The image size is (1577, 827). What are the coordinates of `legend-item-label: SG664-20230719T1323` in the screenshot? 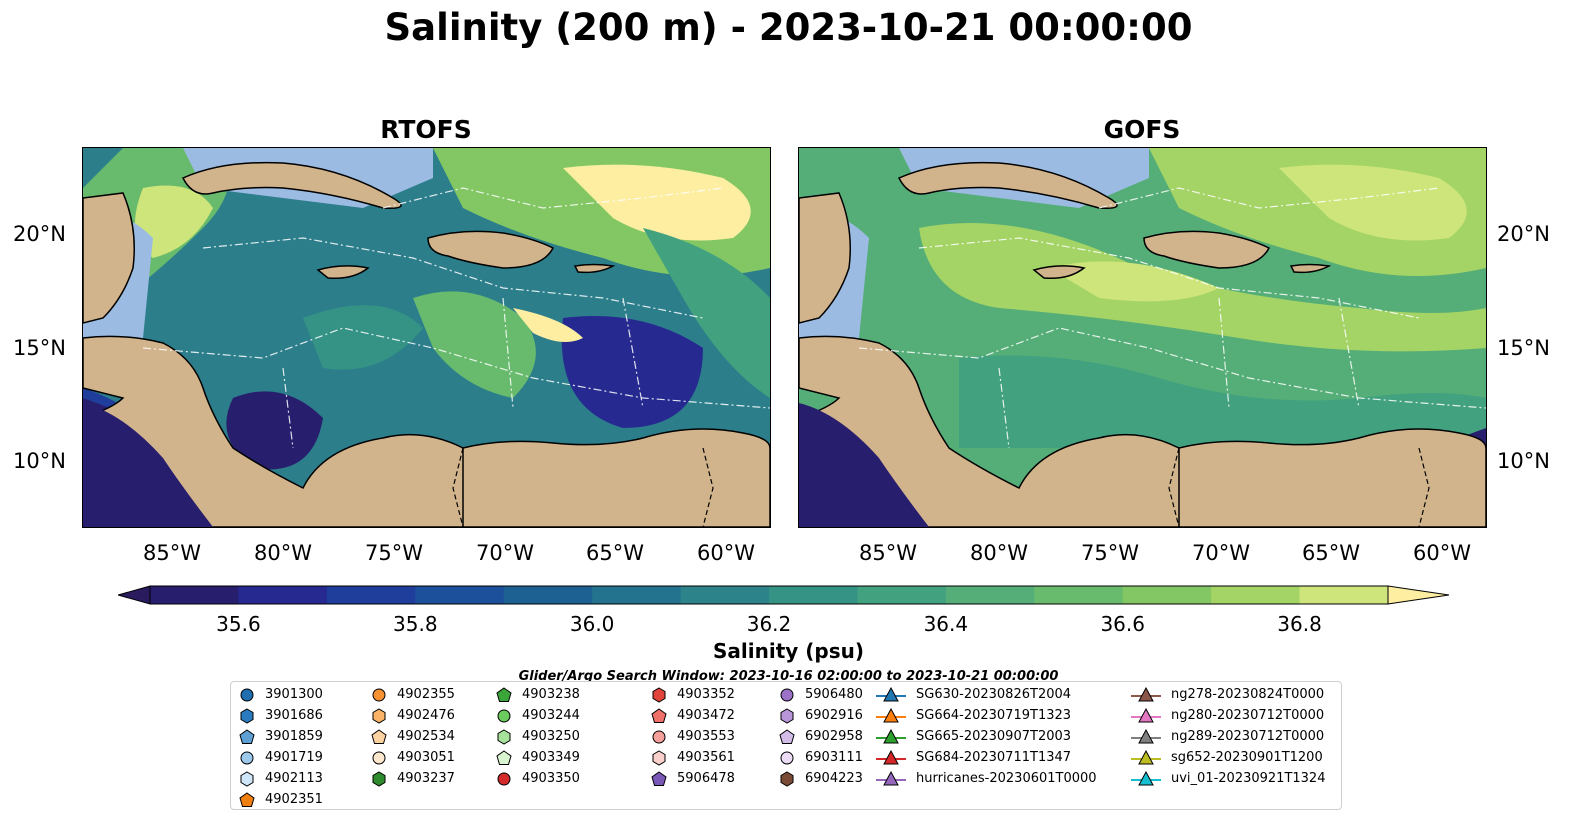 It's located at (994, 715).